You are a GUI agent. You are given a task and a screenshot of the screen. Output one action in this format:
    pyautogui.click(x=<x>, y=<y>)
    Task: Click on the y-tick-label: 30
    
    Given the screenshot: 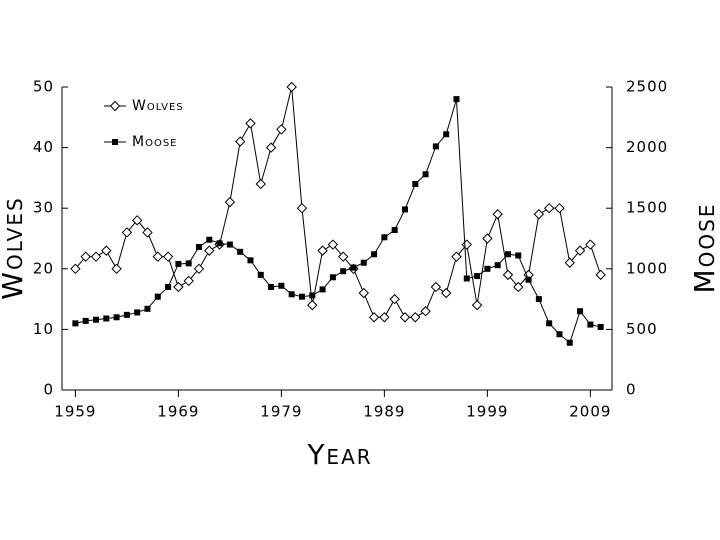 What is the action you would take?
    pyautogui.click(x=43, y=208)
    